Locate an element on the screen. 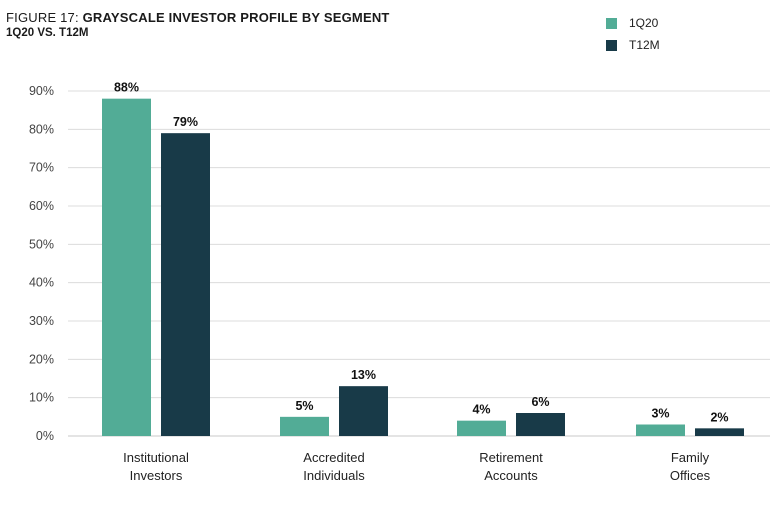 This screenshot has width=780, height=506. legend-swatch-1q20 is located at coordinates (611, 23).